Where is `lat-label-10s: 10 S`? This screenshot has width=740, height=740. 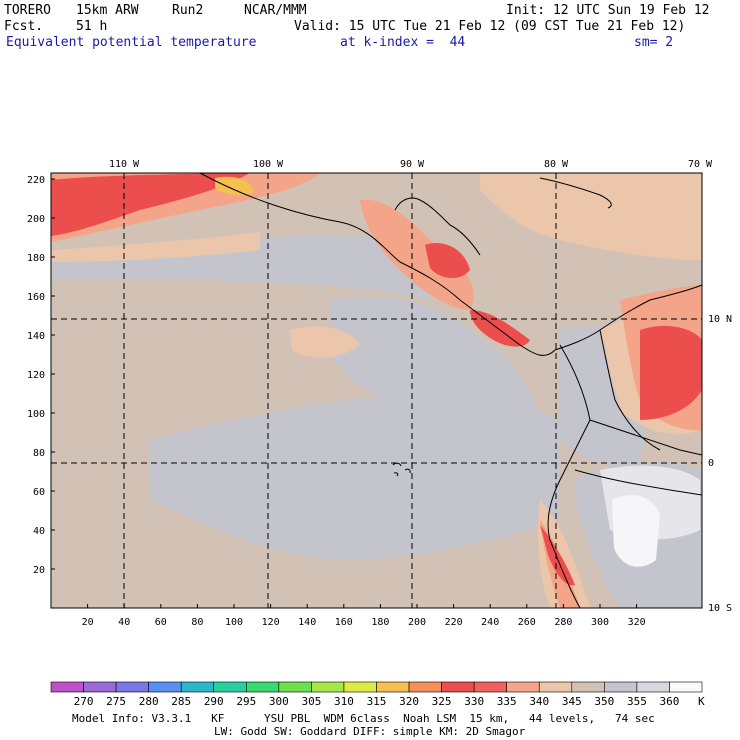
lat-label-10s: 10 S is located at coordinates (720, 608).